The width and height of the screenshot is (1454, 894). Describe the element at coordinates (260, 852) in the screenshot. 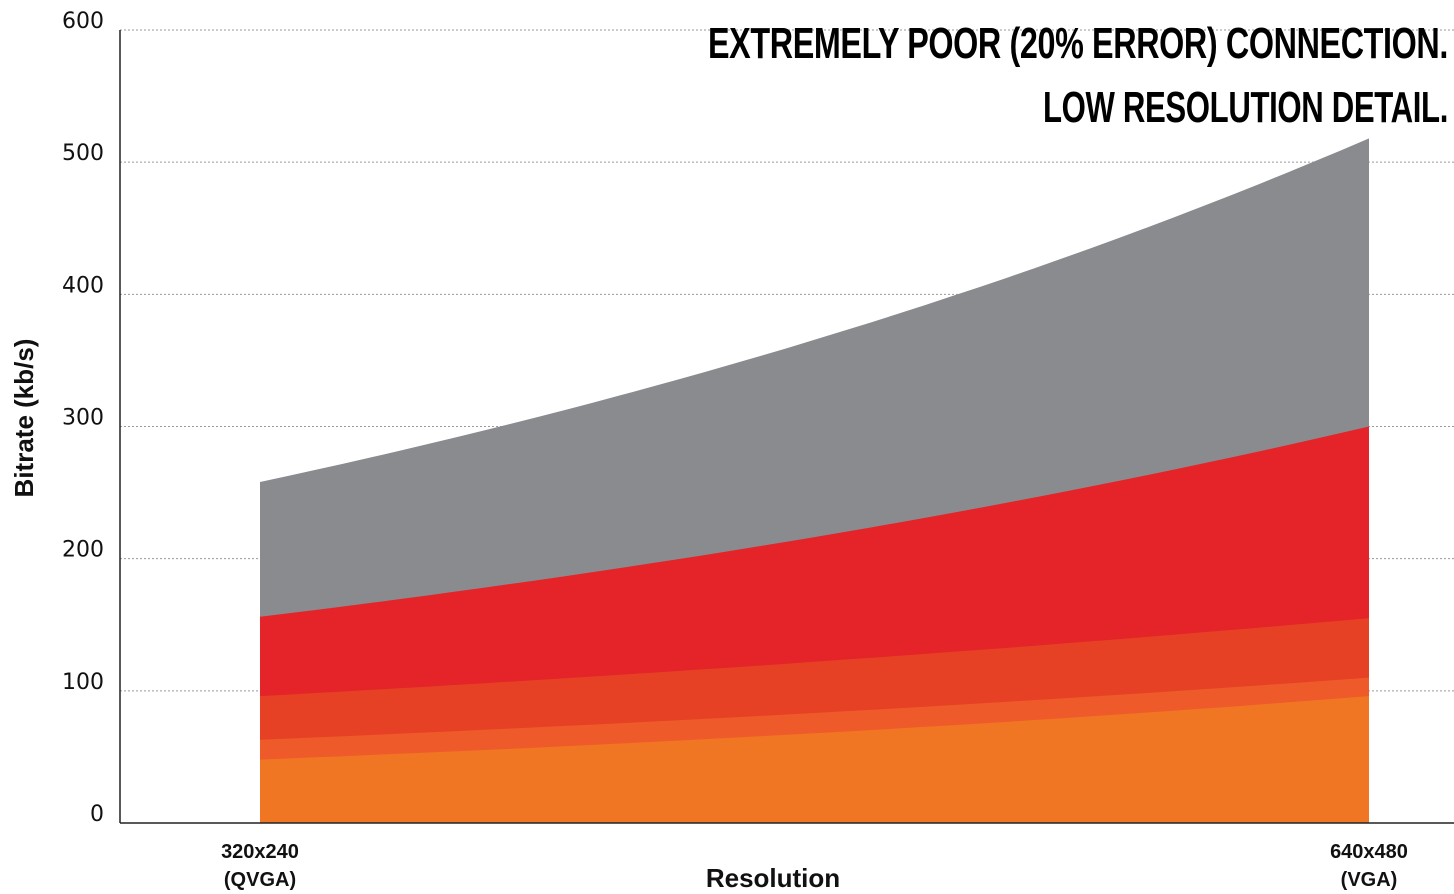

I see `x-category-label: 320x240` at that location.